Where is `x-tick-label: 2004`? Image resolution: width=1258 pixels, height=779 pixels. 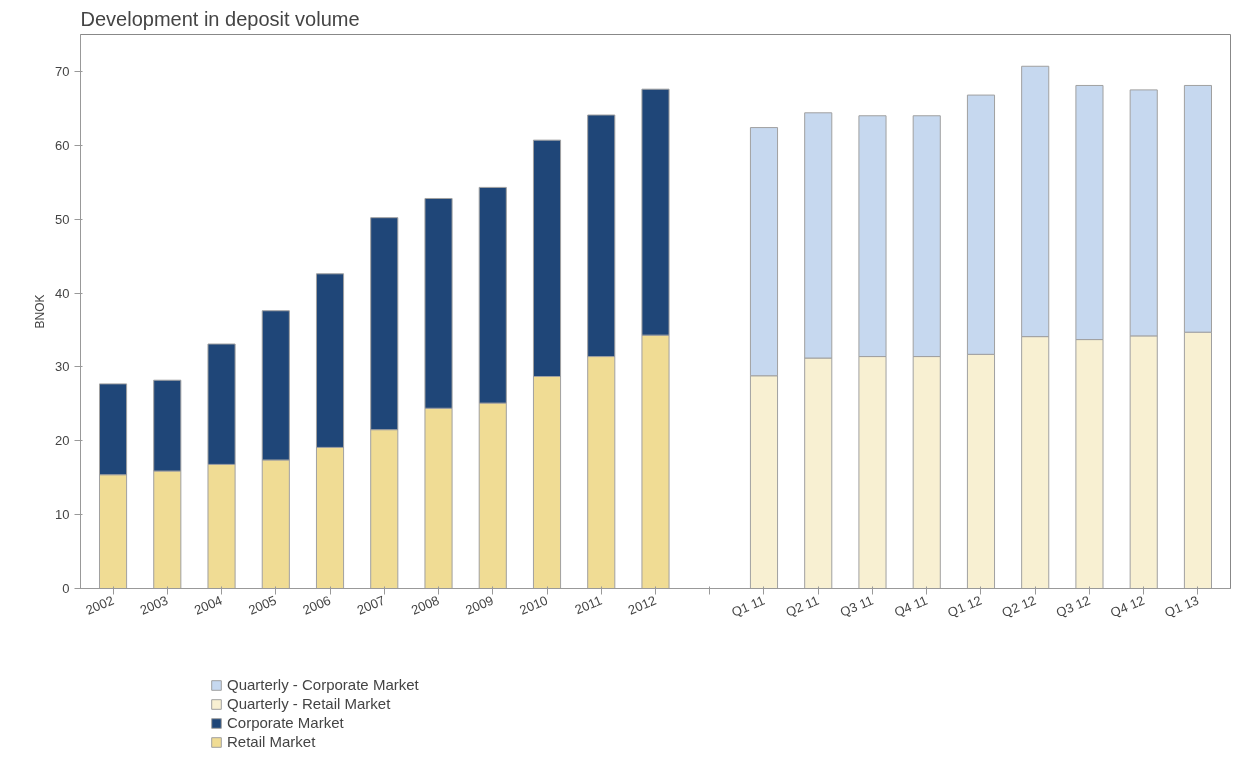
x-tick-label: 2004 is located at coordinates (208, 605).